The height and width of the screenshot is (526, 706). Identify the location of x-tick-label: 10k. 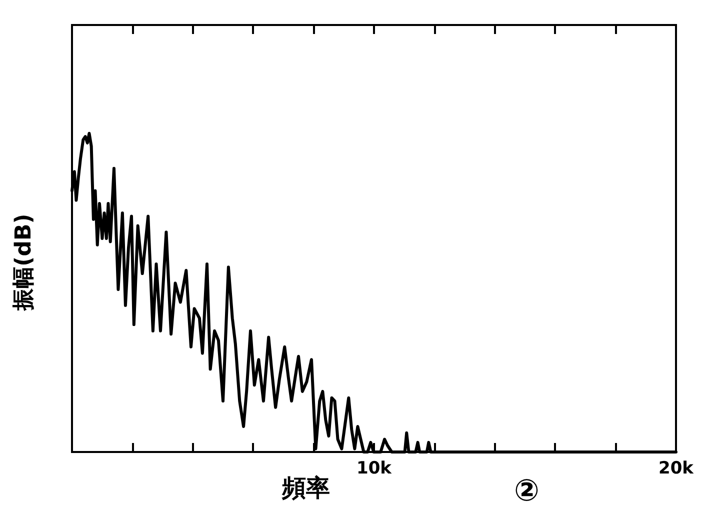
(374, 468).